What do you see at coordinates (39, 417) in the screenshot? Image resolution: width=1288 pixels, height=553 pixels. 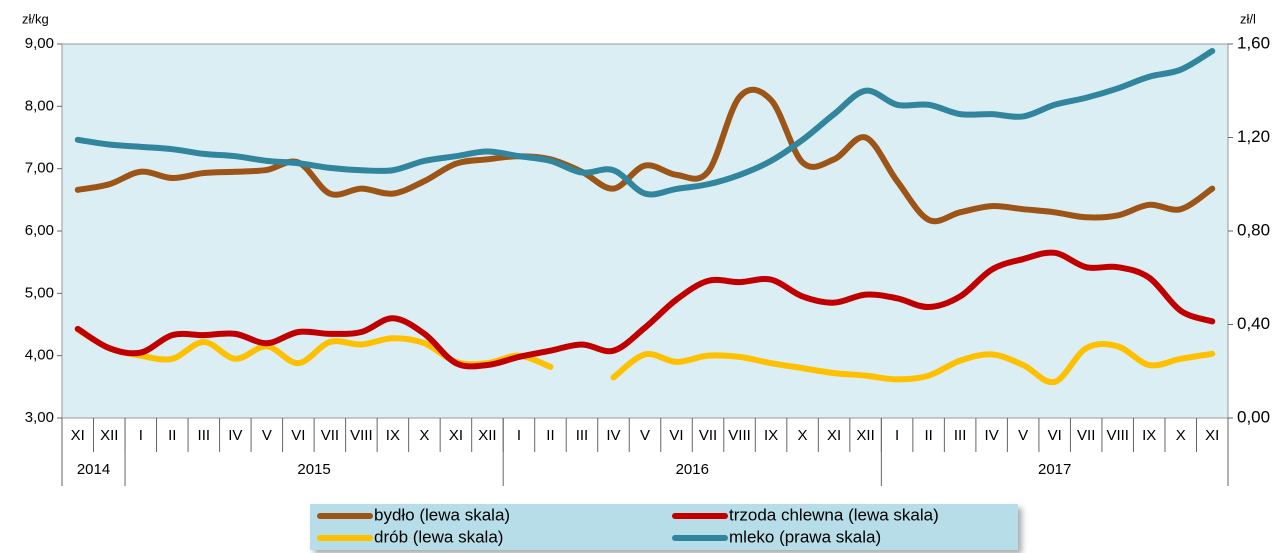 I see `y-tick-label: 3,00` at bounding box center [39, 417].